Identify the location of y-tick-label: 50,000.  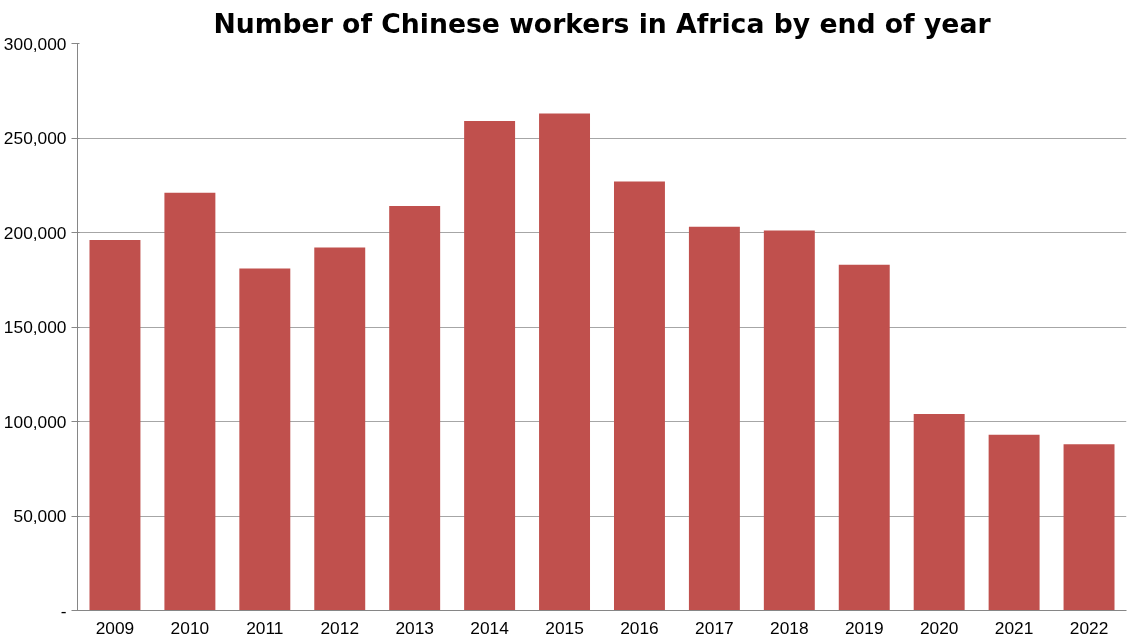
(40, 516).